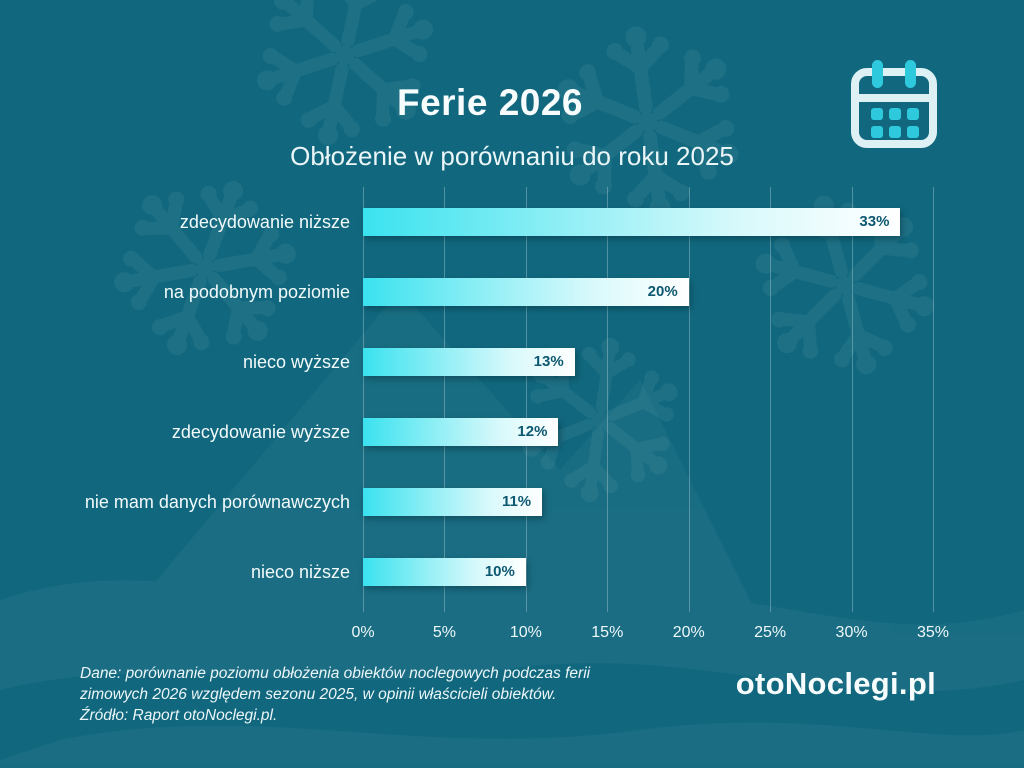 Image resolution: width=1024 pixels, height=768 pixels. Describe the element at coordinates (851, 632) in the screenshot. I see `x-tick-label: 30%` at that location.